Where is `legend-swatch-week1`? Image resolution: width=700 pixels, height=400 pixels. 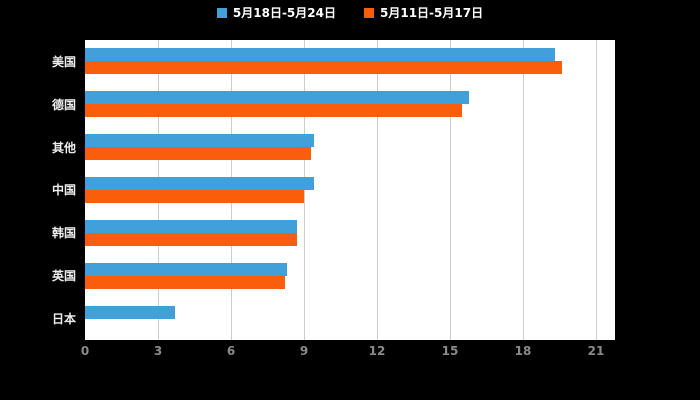 legend-swatch-week1 is located at coordinates (369, 12).